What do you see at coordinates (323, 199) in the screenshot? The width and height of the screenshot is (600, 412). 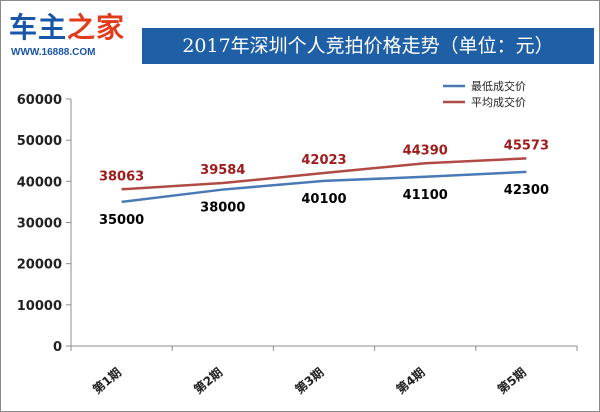 I see `data-label: 40100` at bounding box center [323, 199].